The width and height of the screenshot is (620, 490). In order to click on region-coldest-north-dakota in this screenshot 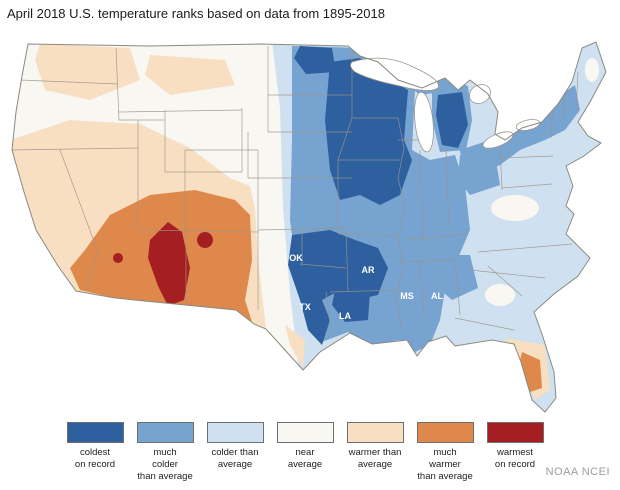, I will do `click(315, 60)`.